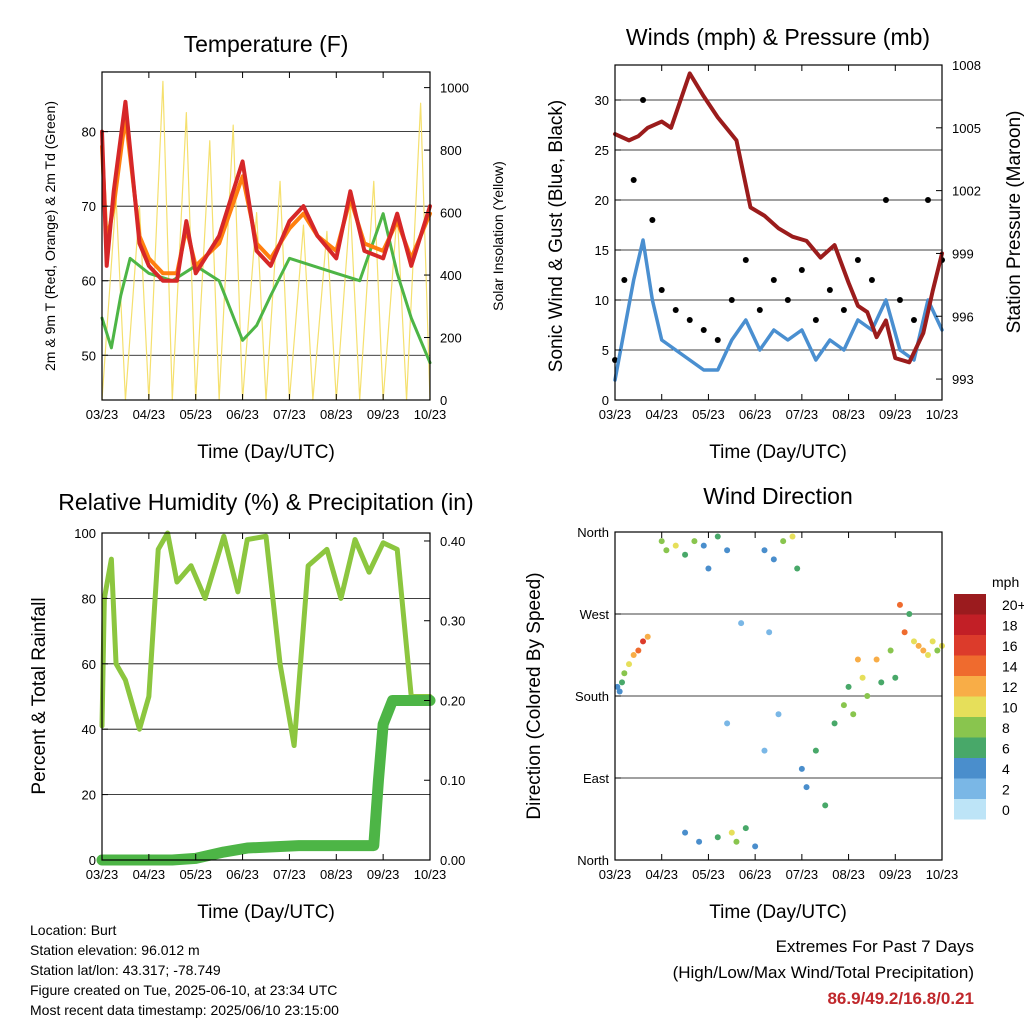 The image size is (1024, 1024). What do you see at coordinates (451, 338) in the screenshot?
I see `y-tick-label: 200` at bounding box center [451, 338].